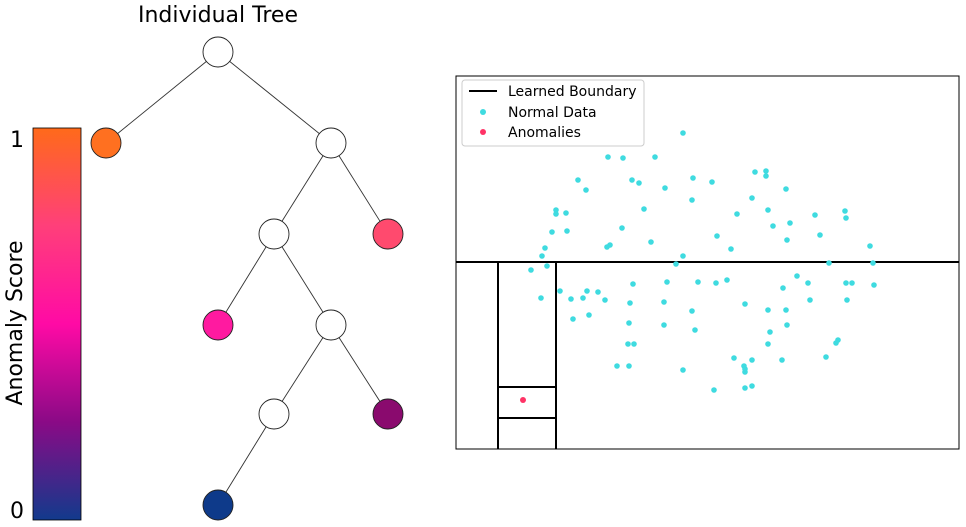 The height and width of the screenshot is (527, 966). I want to click on legend-anomaly-label: Anomalies, so click(544, 133).